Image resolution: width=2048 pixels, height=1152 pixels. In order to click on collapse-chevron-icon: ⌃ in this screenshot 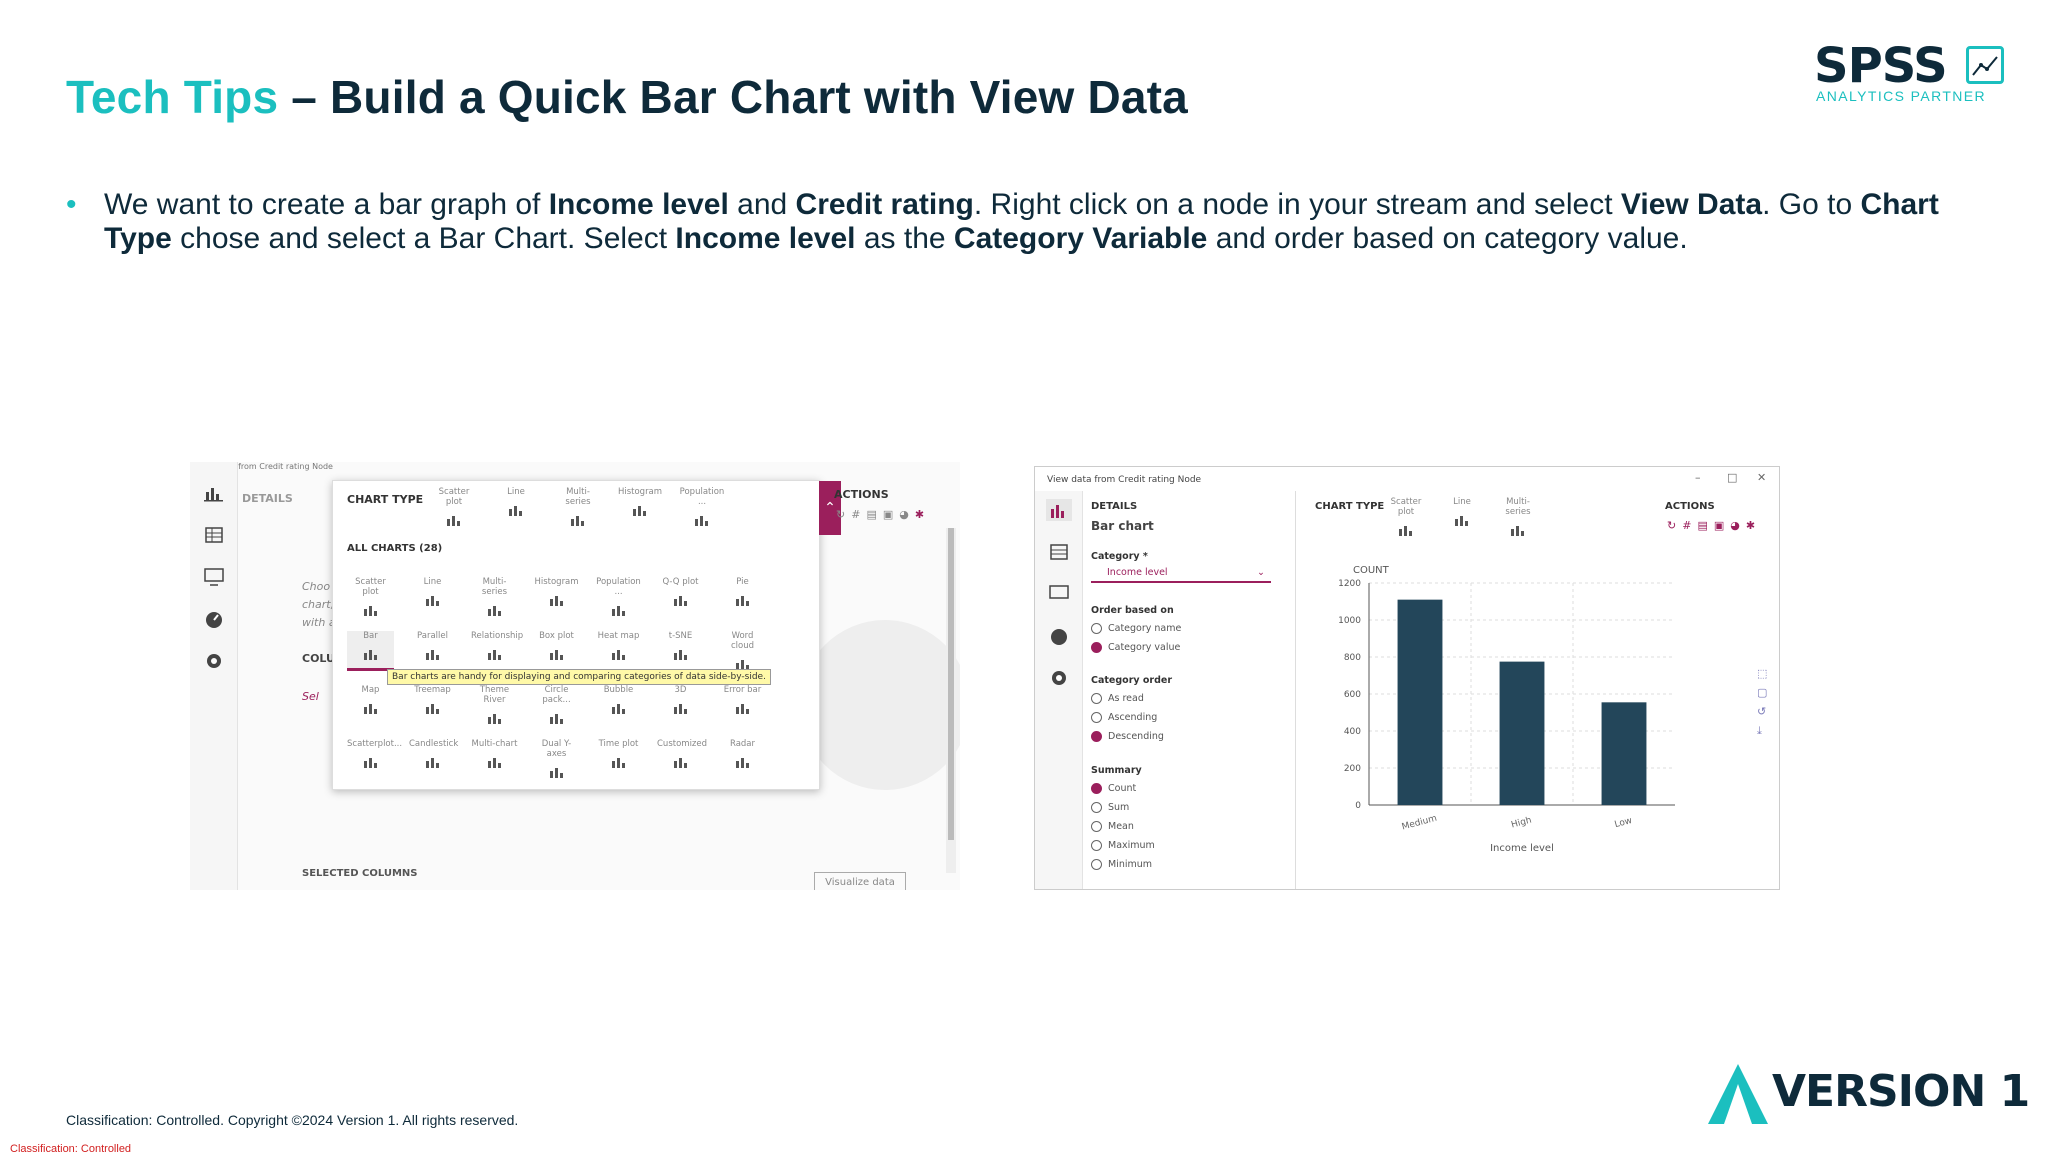, I will do `click(830, 508)`.